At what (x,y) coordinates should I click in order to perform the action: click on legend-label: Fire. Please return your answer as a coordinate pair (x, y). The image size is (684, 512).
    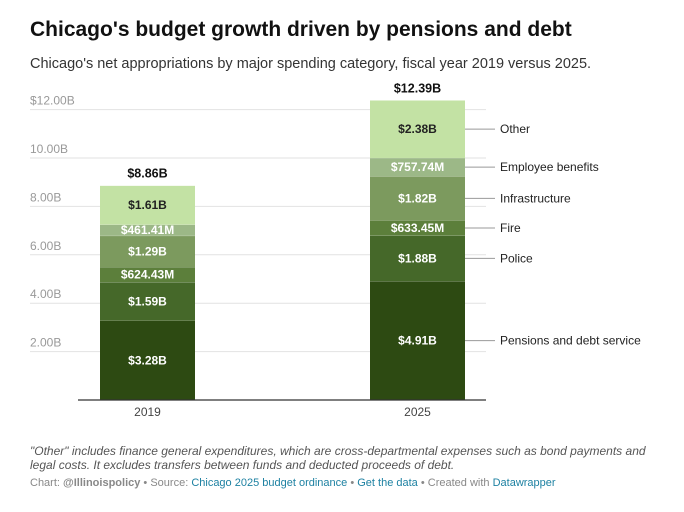
    Looking at the image, I should click on (510, 228).